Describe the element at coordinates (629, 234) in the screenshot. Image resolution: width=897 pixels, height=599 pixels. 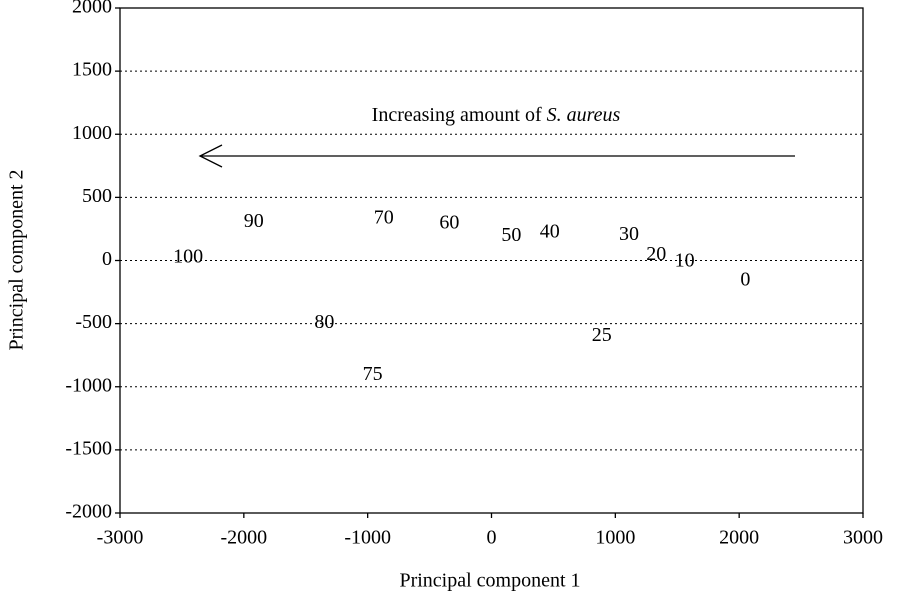
I see `point-label: 30` at that location.